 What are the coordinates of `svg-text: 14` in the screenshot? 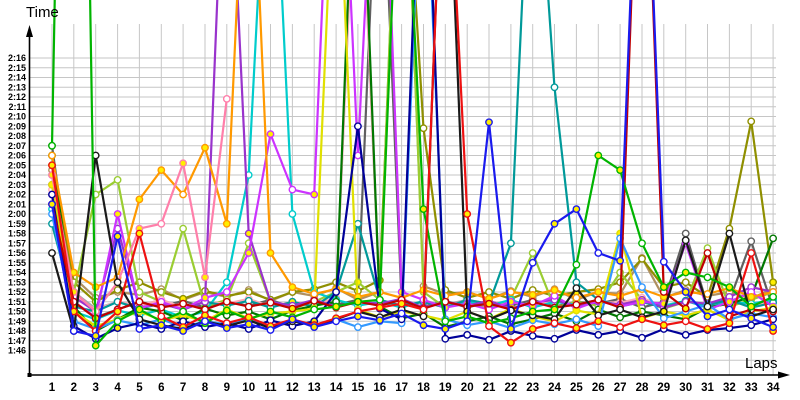 It's located at (336, 388).